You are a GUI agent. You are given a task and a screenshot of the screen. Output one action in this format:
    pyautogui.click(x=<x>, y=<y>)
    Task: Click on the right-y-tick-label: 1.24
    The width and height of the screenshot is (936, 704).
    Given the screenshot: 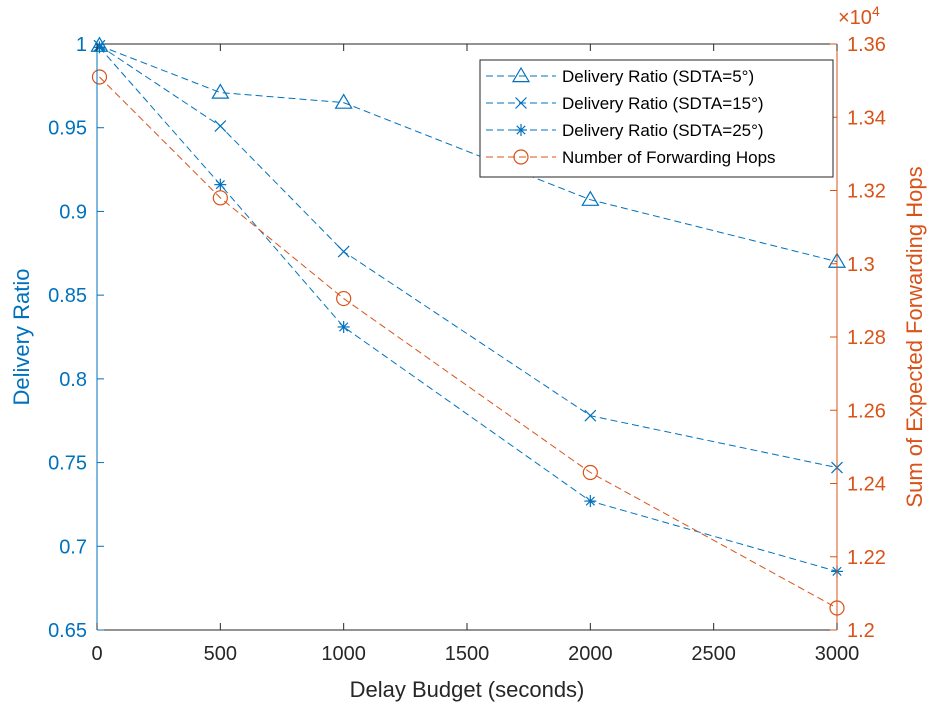 What is the action you would take?
    pyautogui.click(x=866, y=485)
    